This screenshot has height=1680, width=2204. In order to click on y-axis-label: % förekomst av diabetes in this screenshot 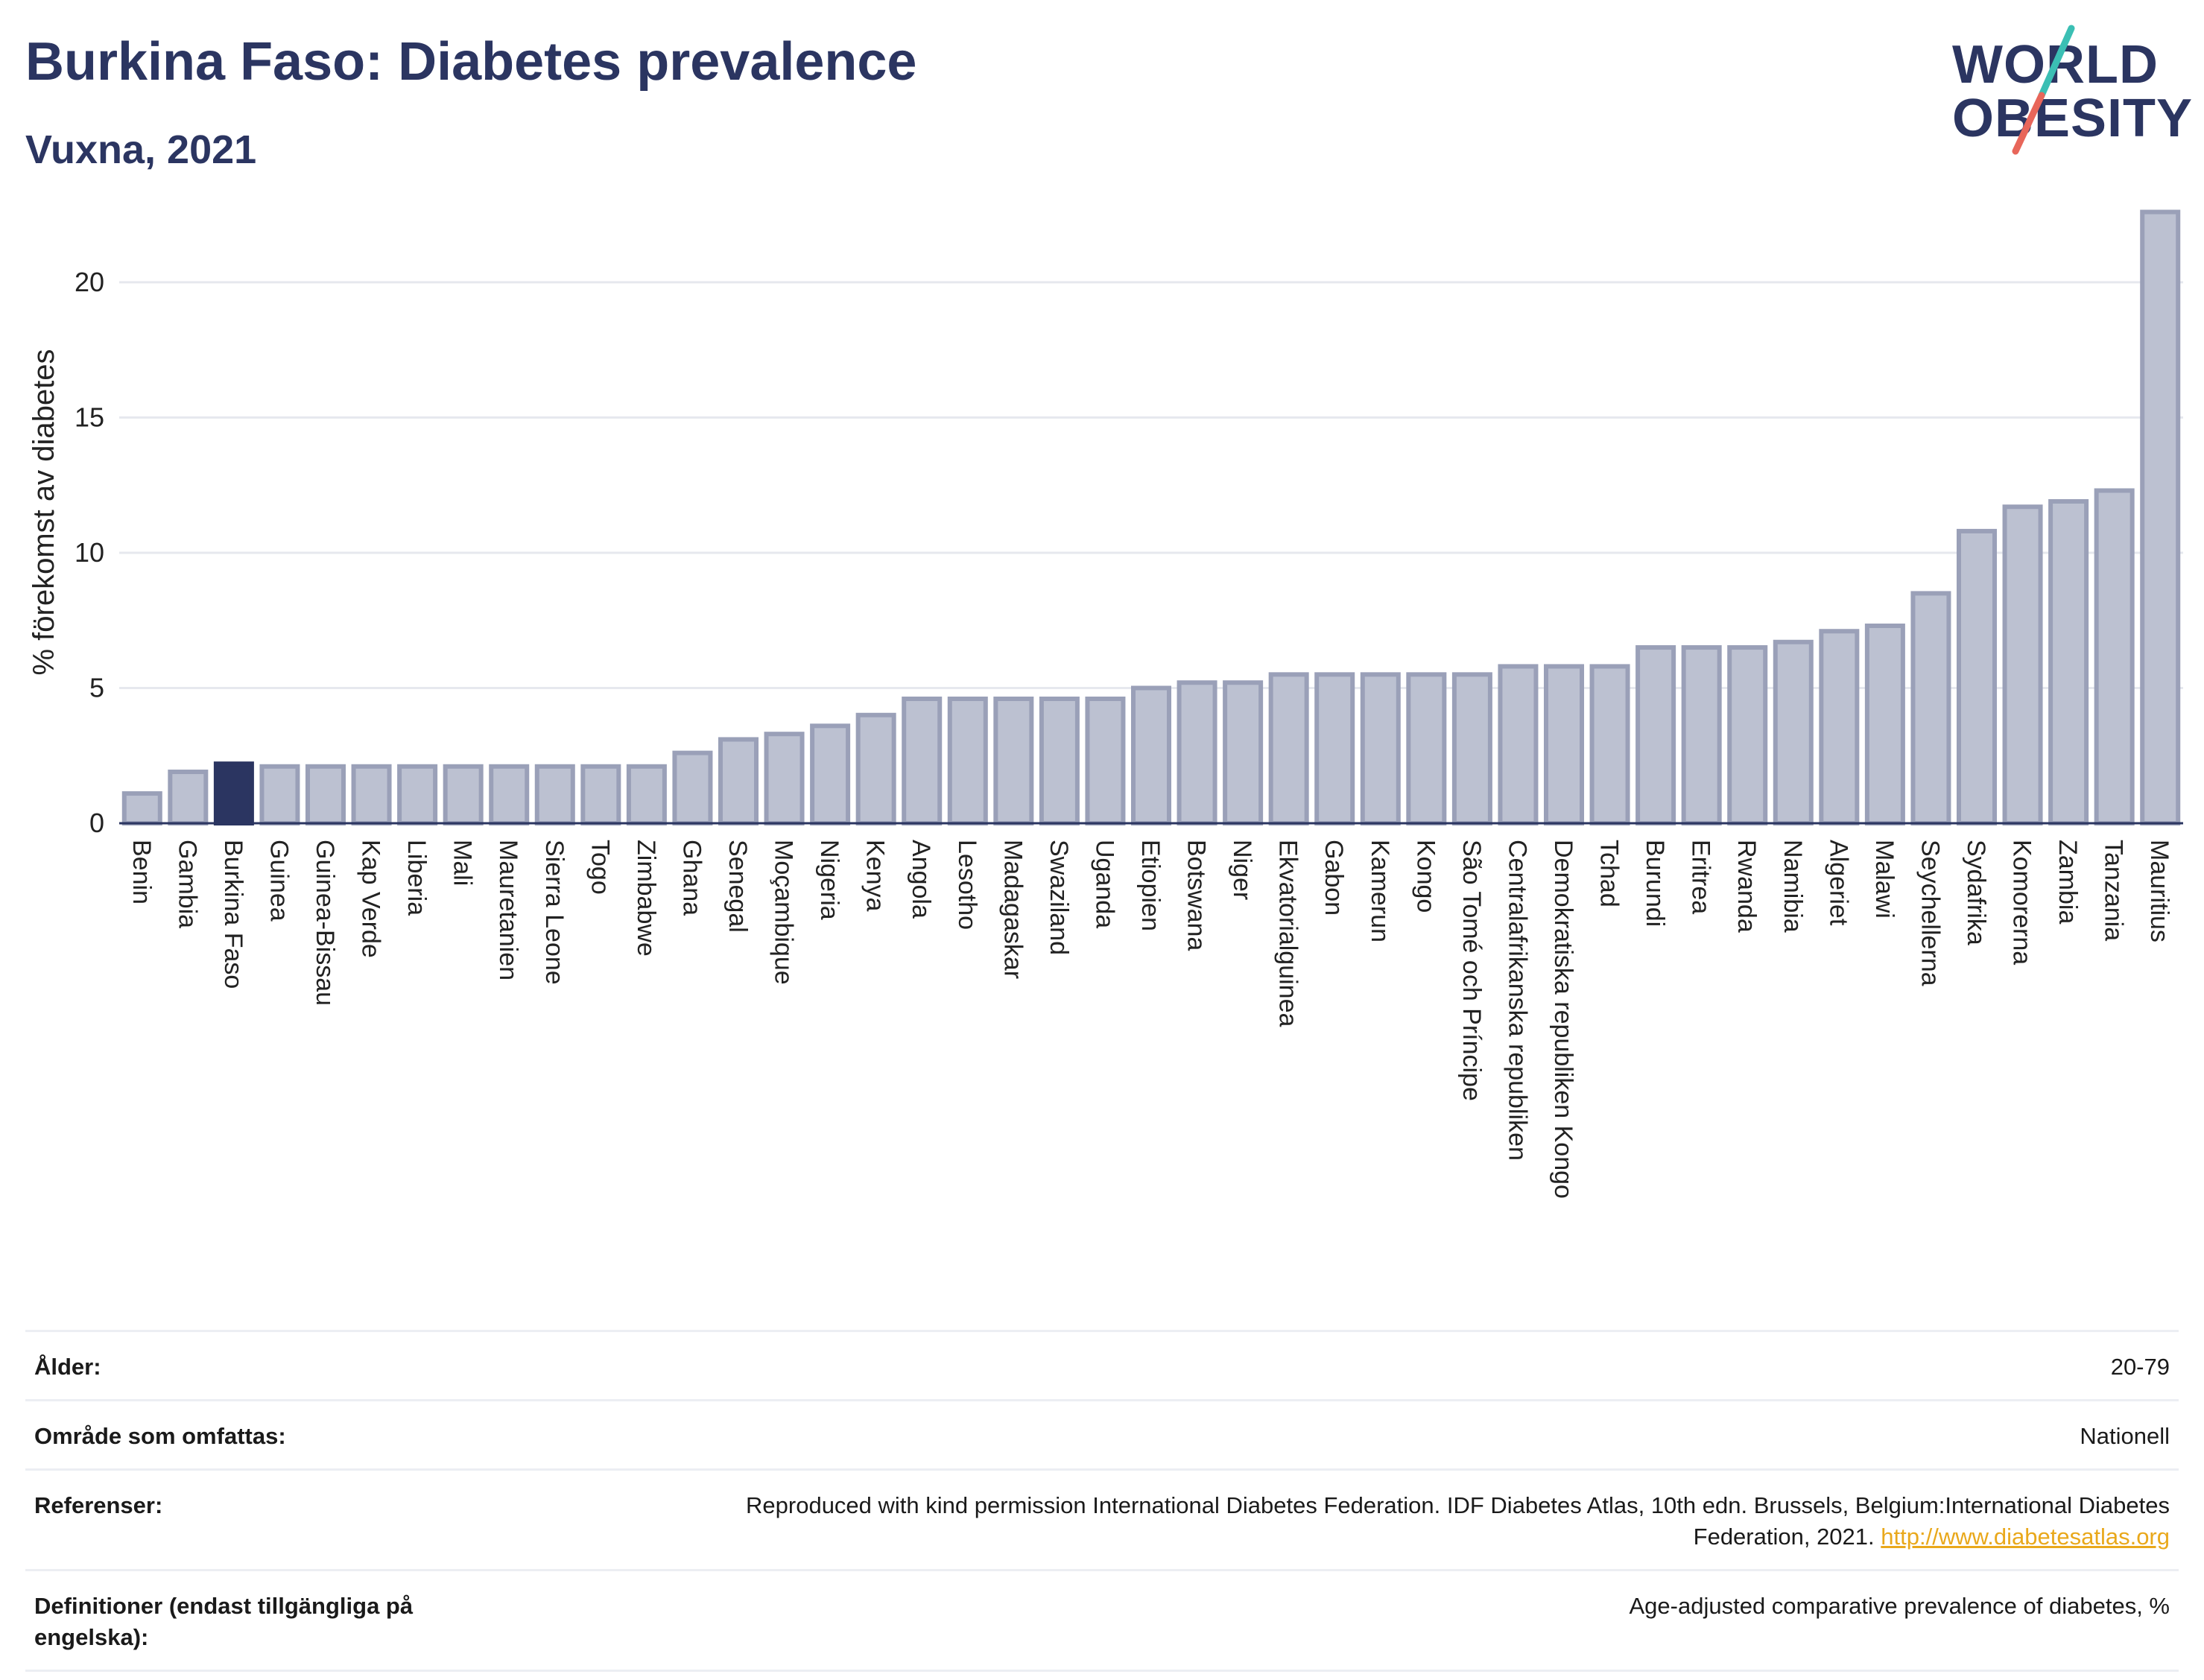, I will do `click(44, 512)`.